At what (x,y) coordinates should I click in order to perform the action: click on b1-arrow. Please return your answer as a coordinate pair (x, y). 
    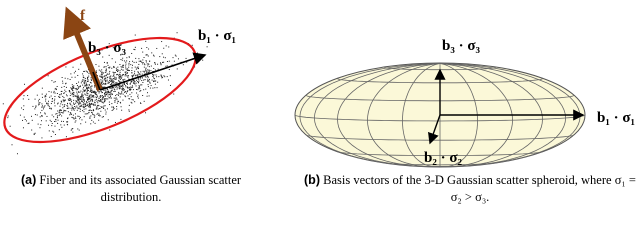
    Looking at the image, I should click on (153, 71).